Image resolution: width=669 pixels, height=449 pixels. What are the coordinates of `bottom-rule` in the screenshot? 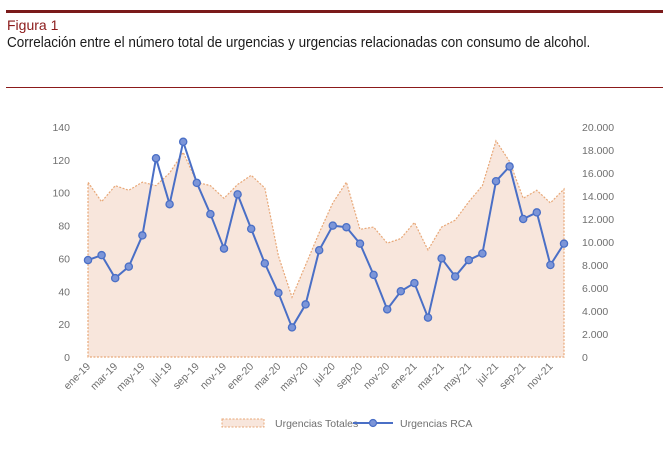 It's located at (334, 87).